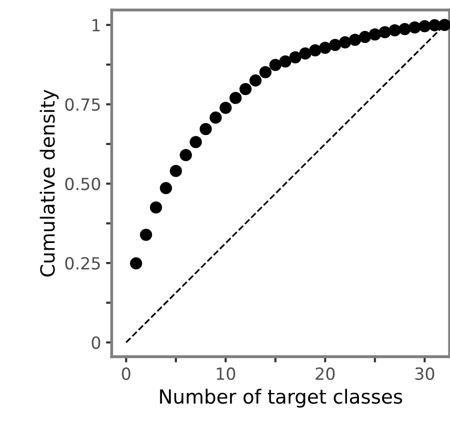  I want to click on y-tick-label: 1, so click(96, 25).